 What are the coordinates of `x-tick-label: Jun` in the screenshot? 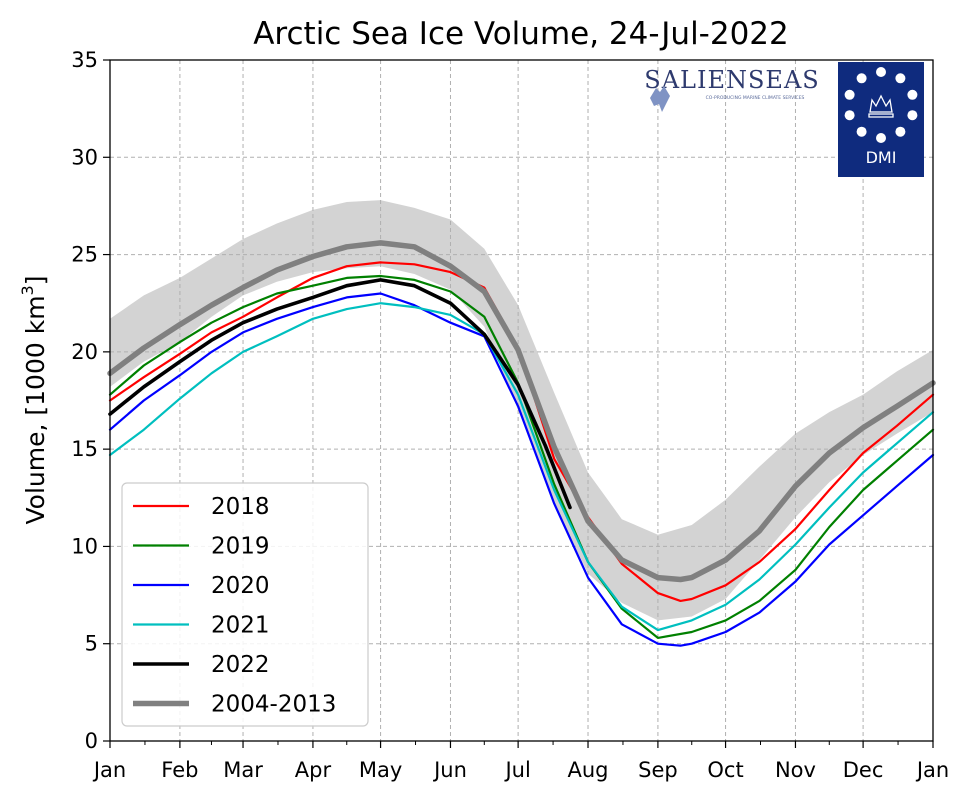 It's located at (449, 770).